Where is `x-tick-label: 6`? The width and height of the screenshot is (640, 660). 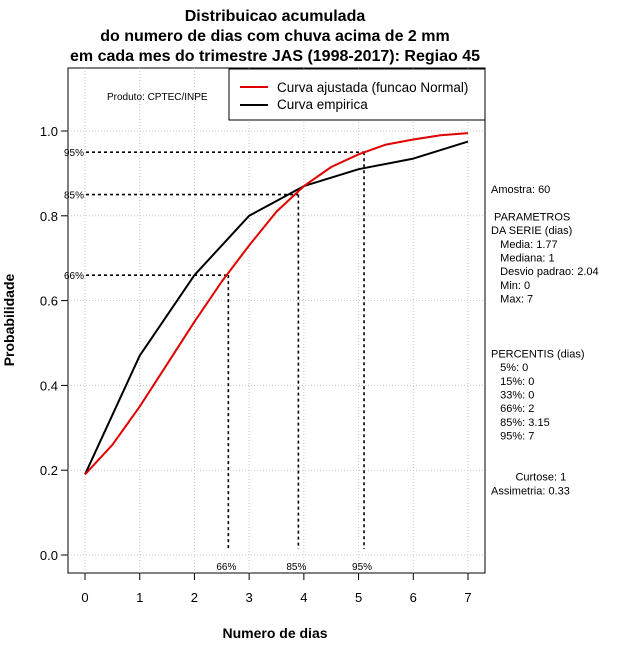
x-tick-label: 6 is located at coordinates (413, 597).